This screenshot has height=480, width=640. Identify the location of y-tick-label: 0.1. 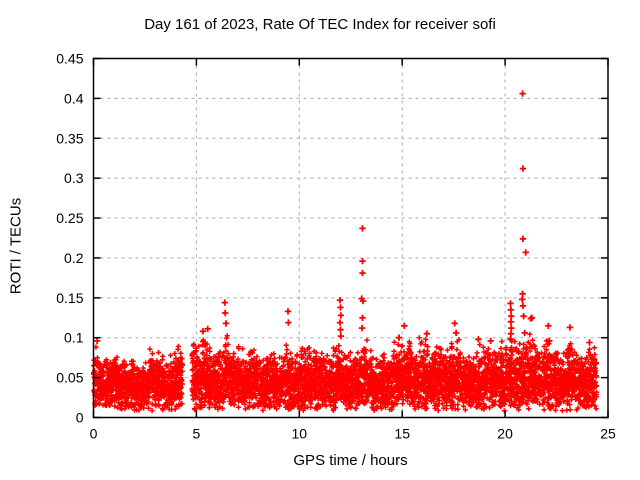
(74, 338).